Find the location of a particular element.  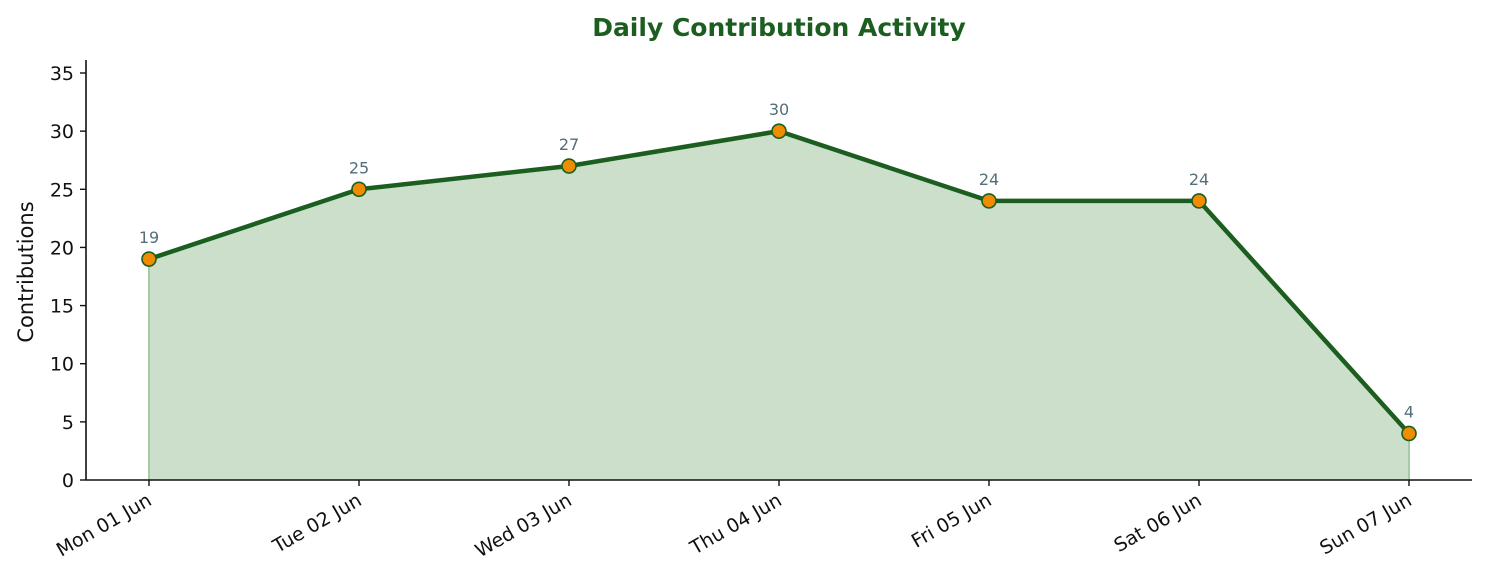

data-label: 25 is located at coordinates (359, 167).